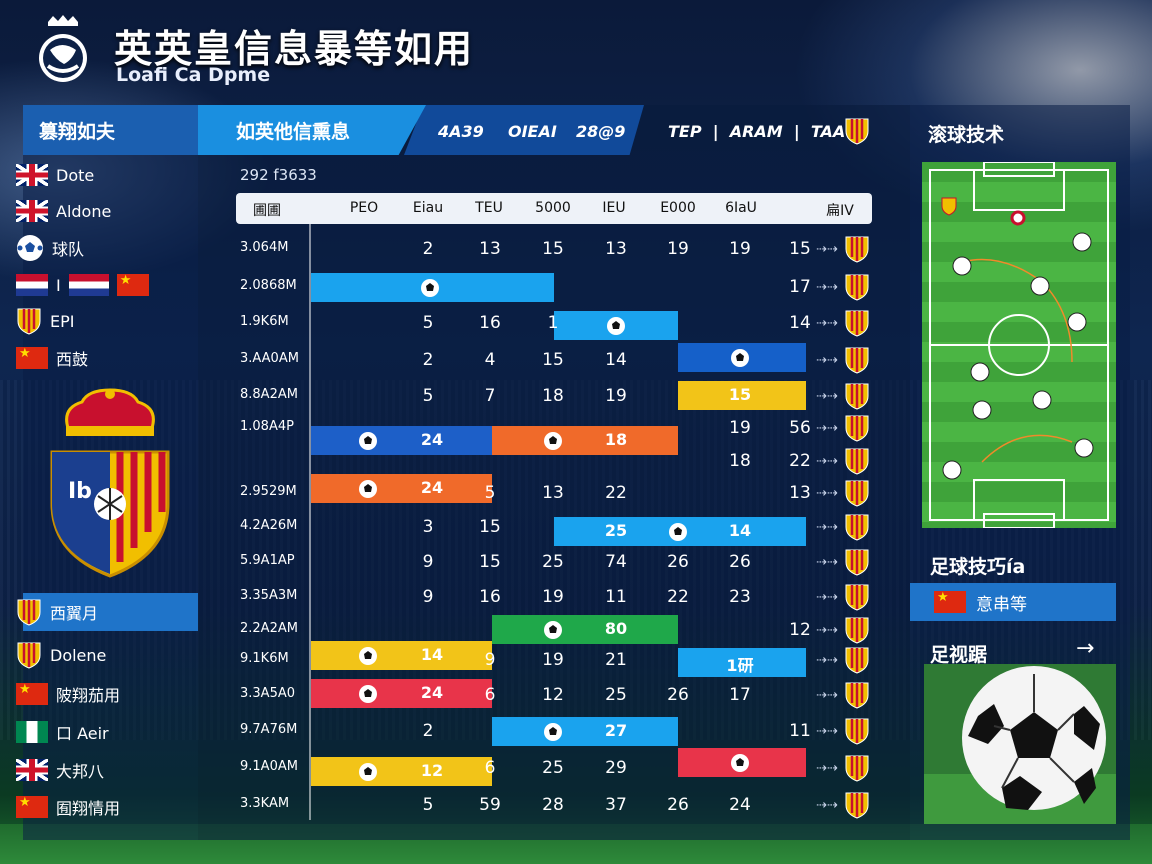 The height and width of the screenshot is (864, 1152). What do you see at coordinates (1019, 345) in the screenshot?
I see `tactics-field` at bounding box center [1019, 345].